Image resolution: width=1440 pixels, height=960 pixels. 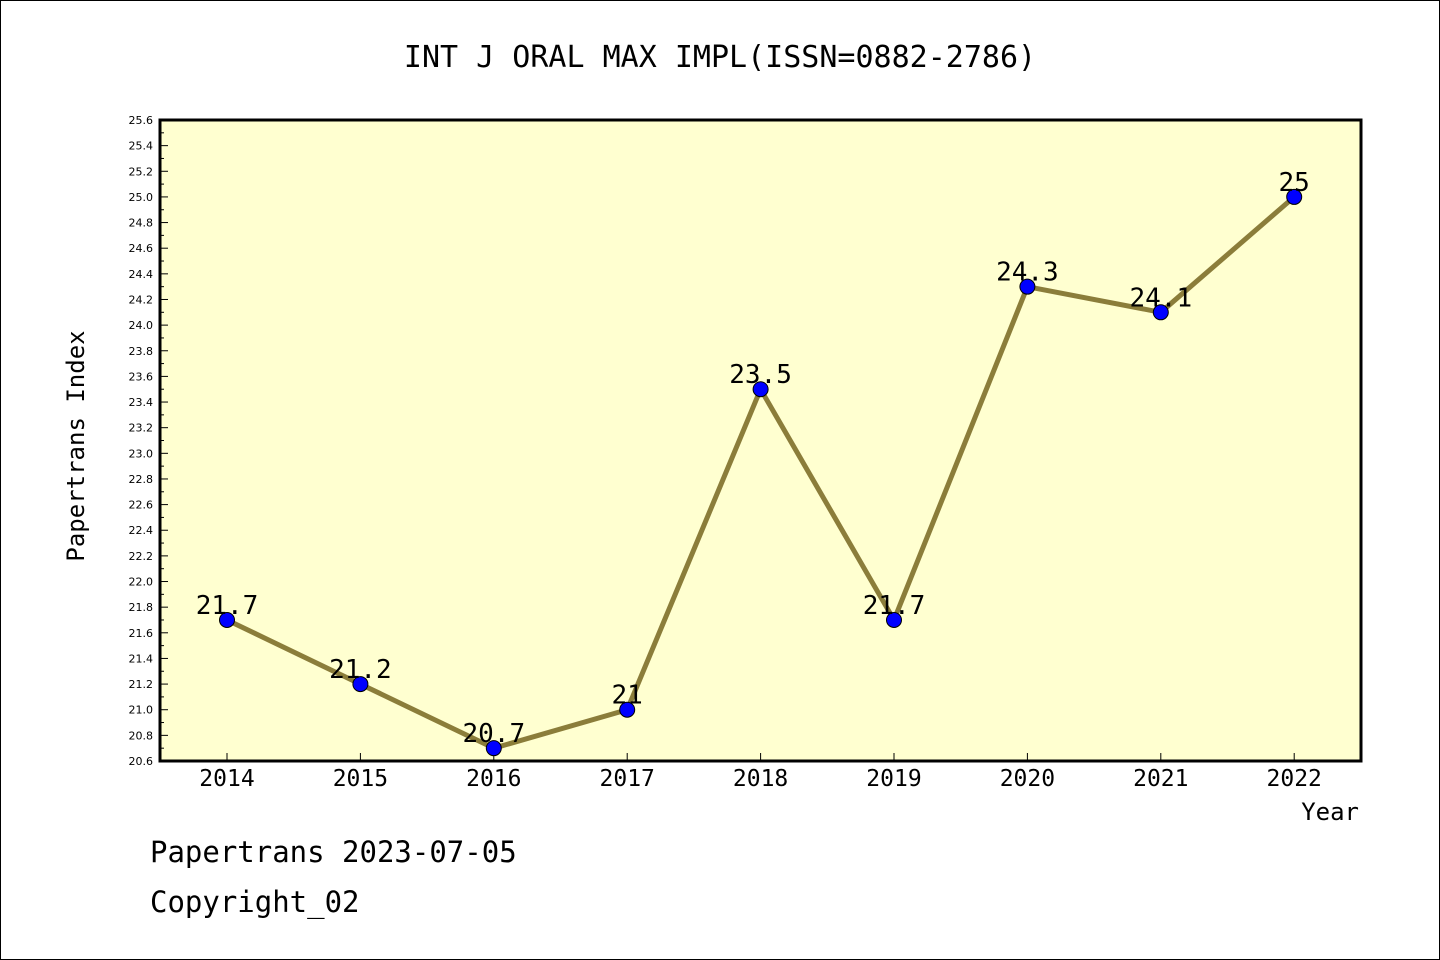 I want to click on y-tick-label: 25.0, so click(x=141, y=197).